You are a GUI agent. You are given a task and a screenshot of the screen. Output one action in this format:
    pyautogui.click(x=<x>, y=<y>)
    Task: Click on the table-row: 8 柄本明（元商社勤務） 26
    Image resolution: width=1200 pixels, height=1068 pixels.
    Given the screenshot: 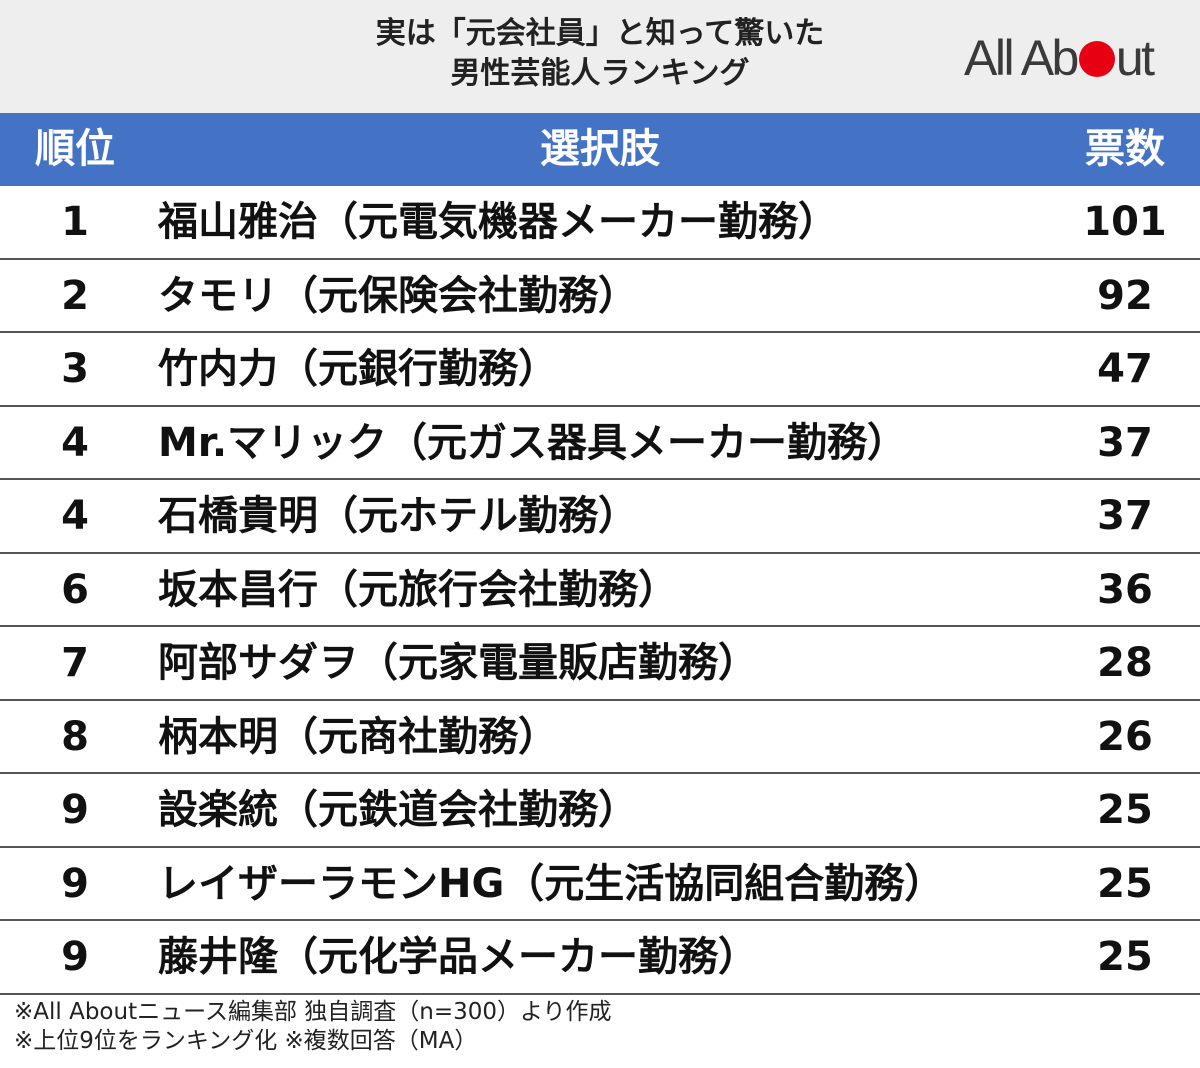 What is the action you would take?
    pyautogui.click(x=600, y=737)
    